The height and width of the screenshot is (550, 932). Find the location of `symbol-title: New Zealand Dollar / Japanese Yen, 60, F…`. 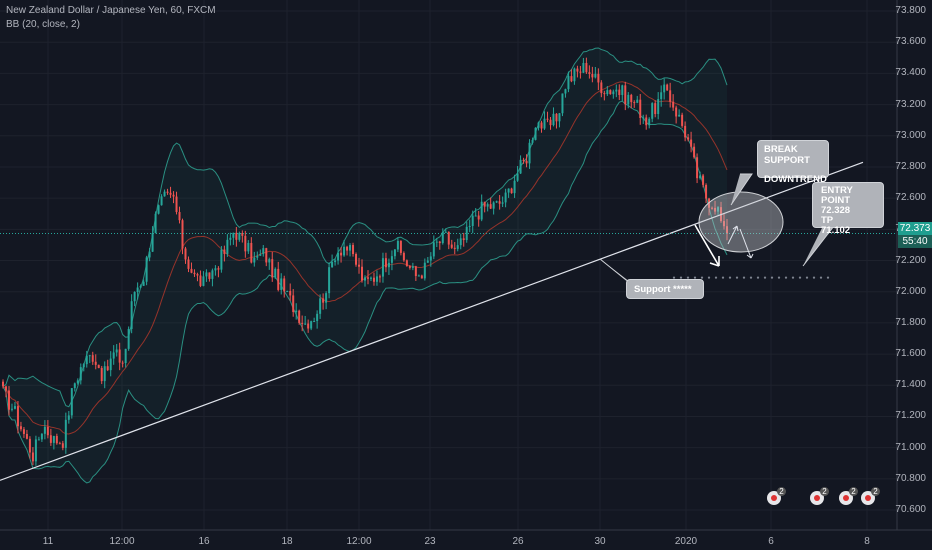

symbol-title: New Zealand Dollar / Japanese Yen, 60, F… is located at coordinates (111, 10).